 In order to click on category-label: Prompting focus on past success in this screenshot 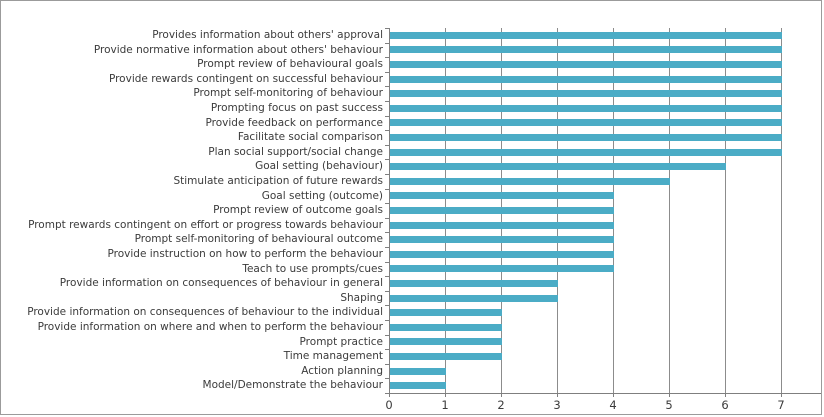, I will do `click(296, 108)`.